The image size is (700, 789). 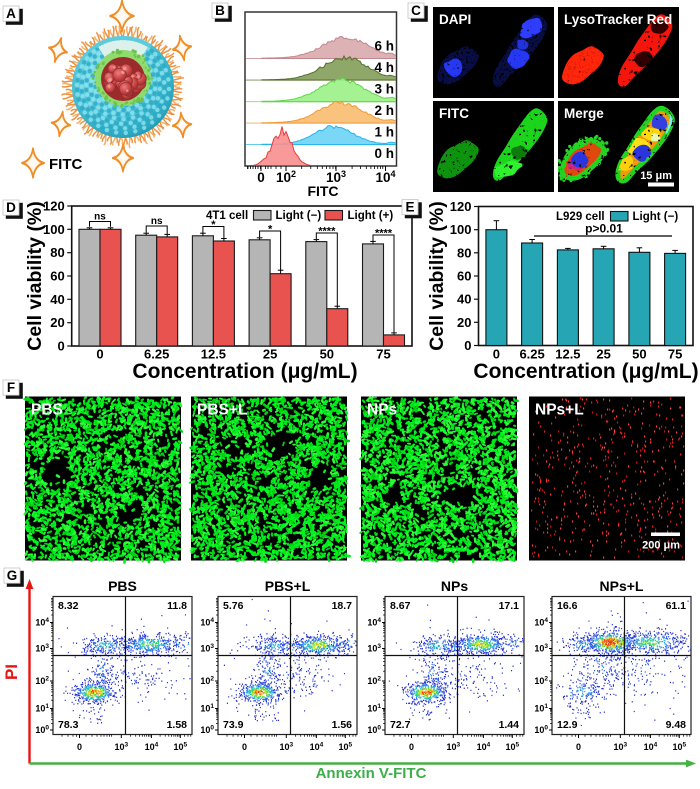 What do you see at coordinates (57, 276) in the screenshot?
I see `svg-text: 60` at bounding box center [57, 276].